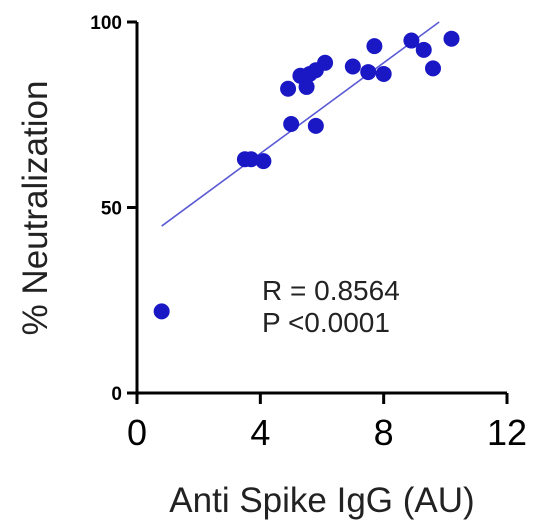 The height and width of the screenshot is (531, 534). Describe the element at coordinates (111, 209) in the screenshot. I see `y-tick-label: 50` at that location.